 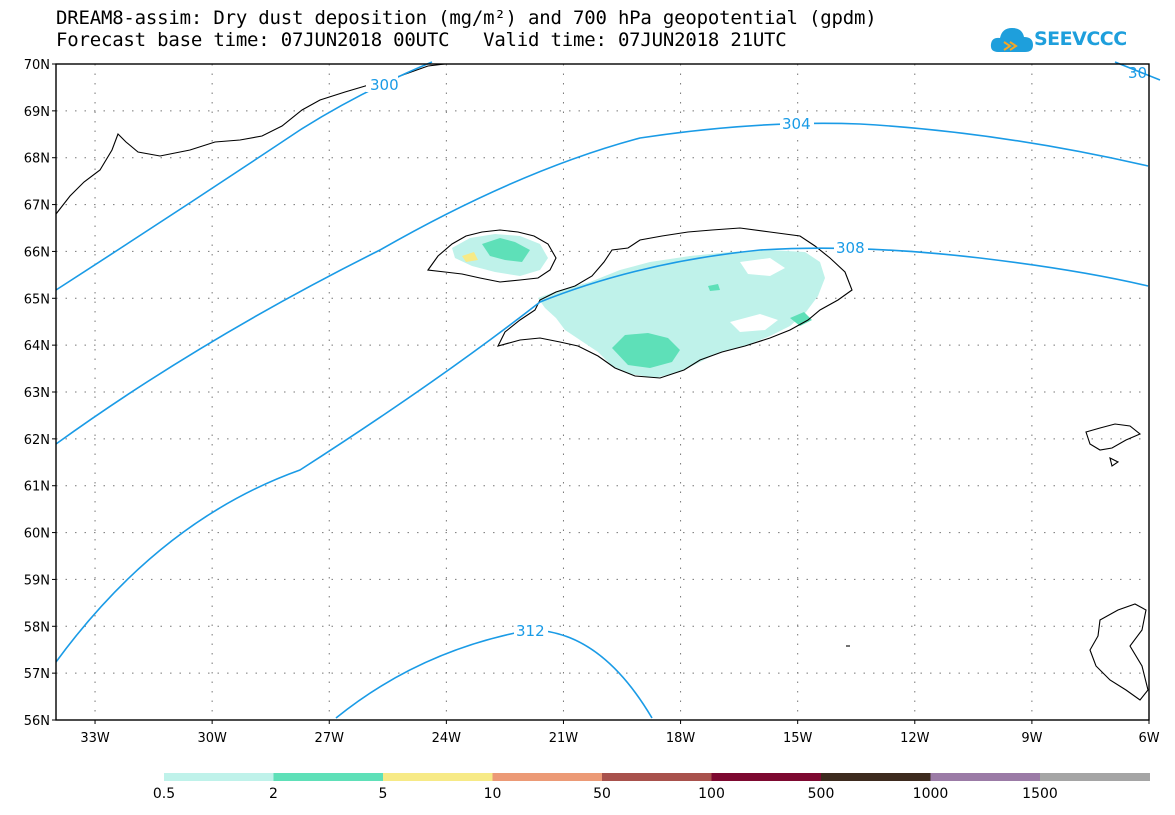 I want to click on contour-label-308: 308, so click(x=850, y=248).